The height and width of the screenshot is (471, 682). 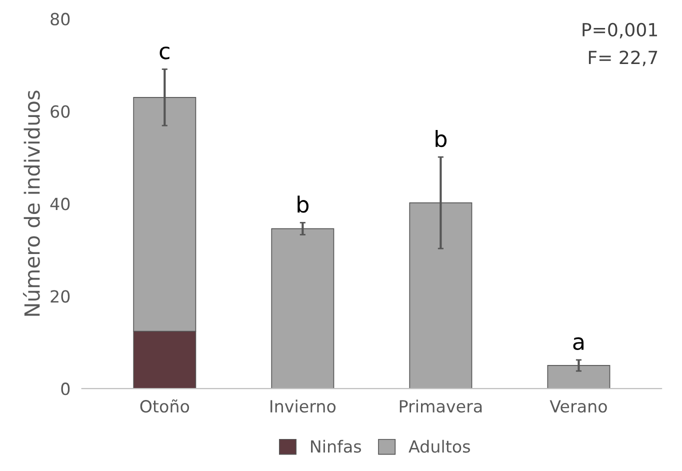 What do you see at coordinates (441, 406) in the screenshot?
I see `x-tick-label: Primavera` at bounding box center [441, 406].